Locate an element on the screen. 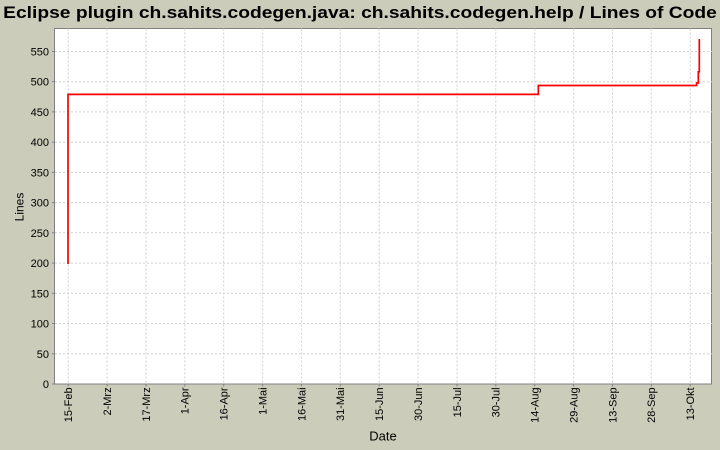 This screenshot has width=720, height=450. svg-text: 2-Mrz is located at coordinates (108, 401).